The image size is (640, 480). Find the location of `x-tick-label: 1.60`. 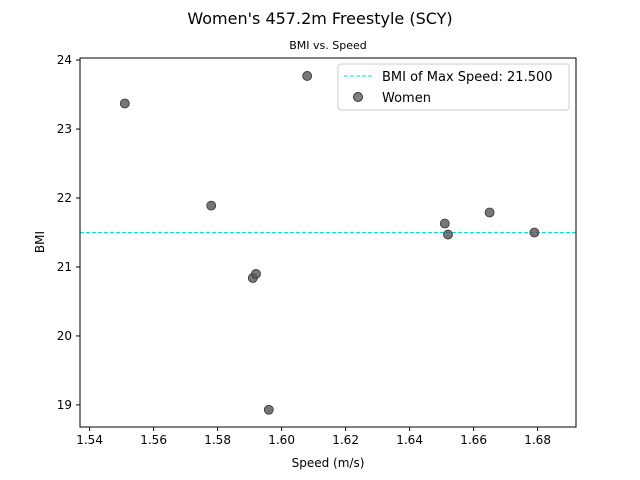

x-tick-label: 1.60 is located at coordinates (281, 440).